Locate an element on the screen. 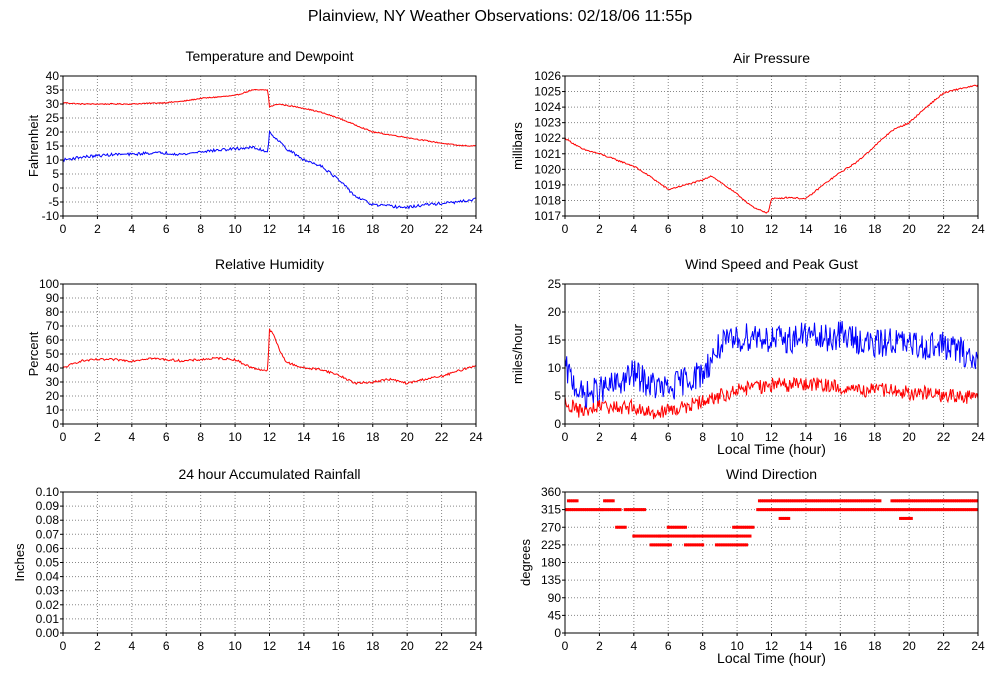 Image resolution: width=1000 pixels, height=680 pixels. plot-frame is located at coordinates (771, 354).